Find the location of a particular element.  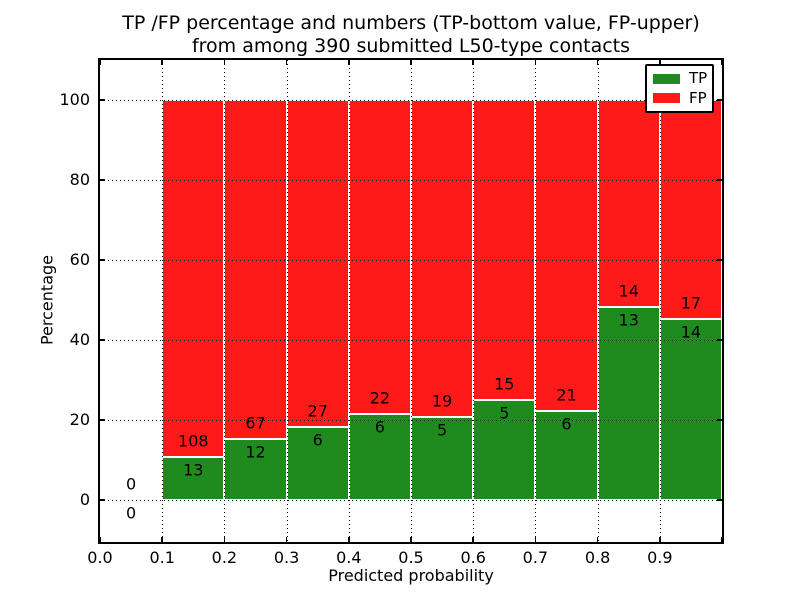

tp-count-label: 14 is located at coordinates (691, 332).